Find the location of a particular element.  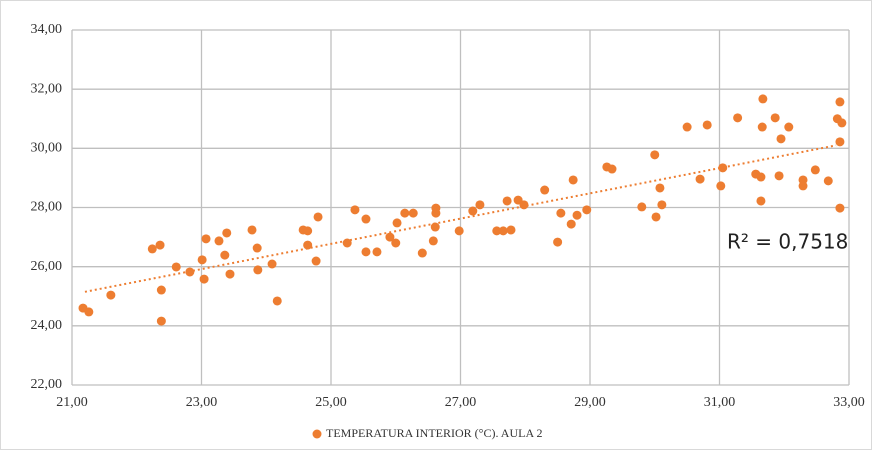

y-tick-label: 28,00 is located at coordinates (47, 207).